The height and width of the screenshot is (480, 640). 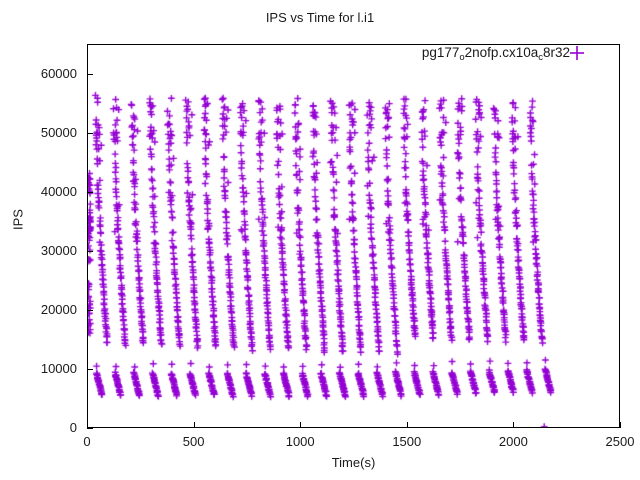 What do you see at coordinates (320, 17) in the screenshot?
I see `page-title: IPS vs Time for l.i1` at bounding box center [320, 17].